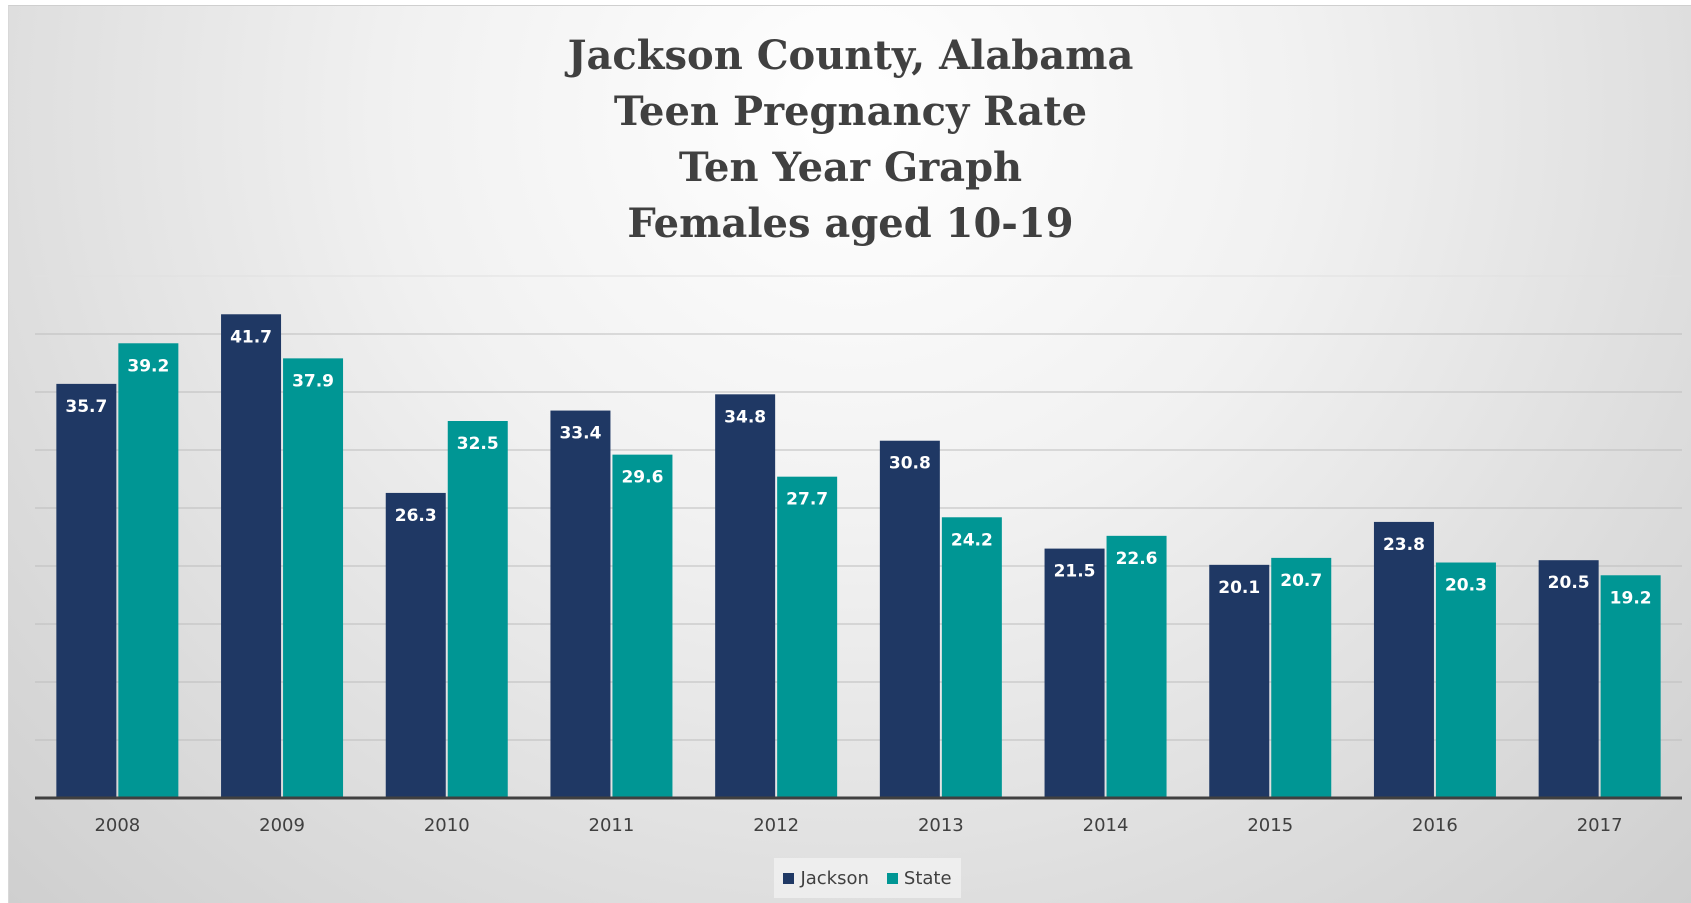 The image size is (1691, 903). Describe the element at coordinates (892, 878) in the screenshot. I see `legend-swatch-state` at that location.